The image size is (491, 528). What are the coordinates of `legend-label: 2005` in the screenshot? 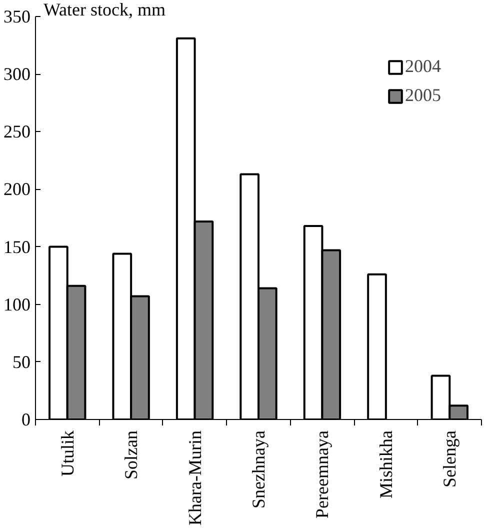 It's located at (423, 95).